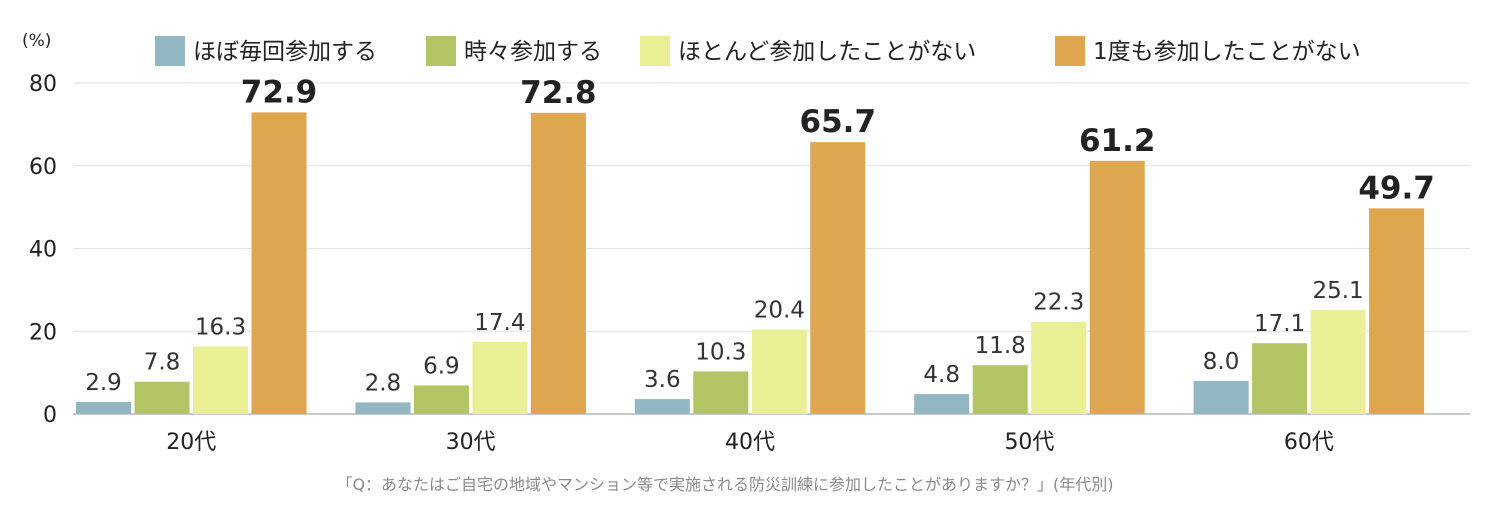 This screenshot has width=1500, height=508. I want to click on y-axis-ticks: 0 20 40 60 80, so click(43, 250).